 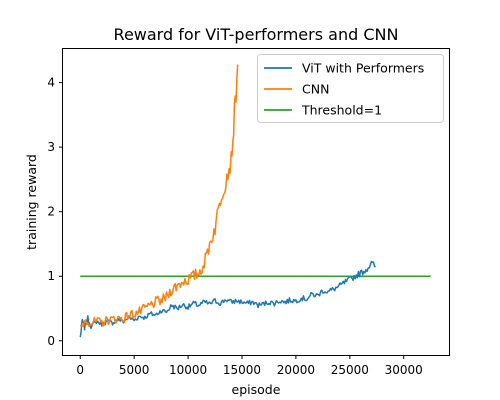 What do you see at coordinates (341, 110) in the screenshot?
I see `legend-label: Threshold=1` at bounding box center [341, 110].